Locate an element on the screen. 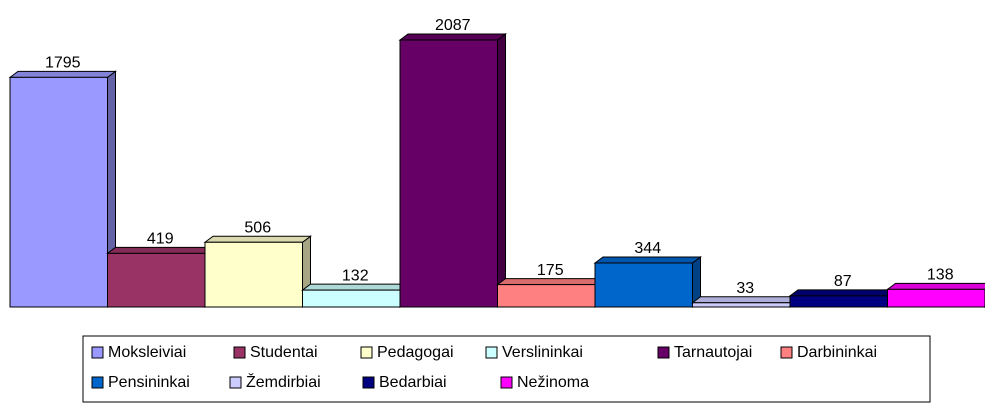  data-label: 2087 is located at coordinates (453, 25).